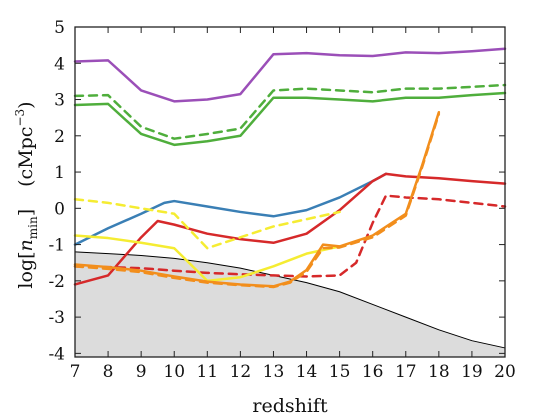 The width and height of the screenshot is (560, 420). I want to click on x-tick-label-7: 7, so click(75, 372).